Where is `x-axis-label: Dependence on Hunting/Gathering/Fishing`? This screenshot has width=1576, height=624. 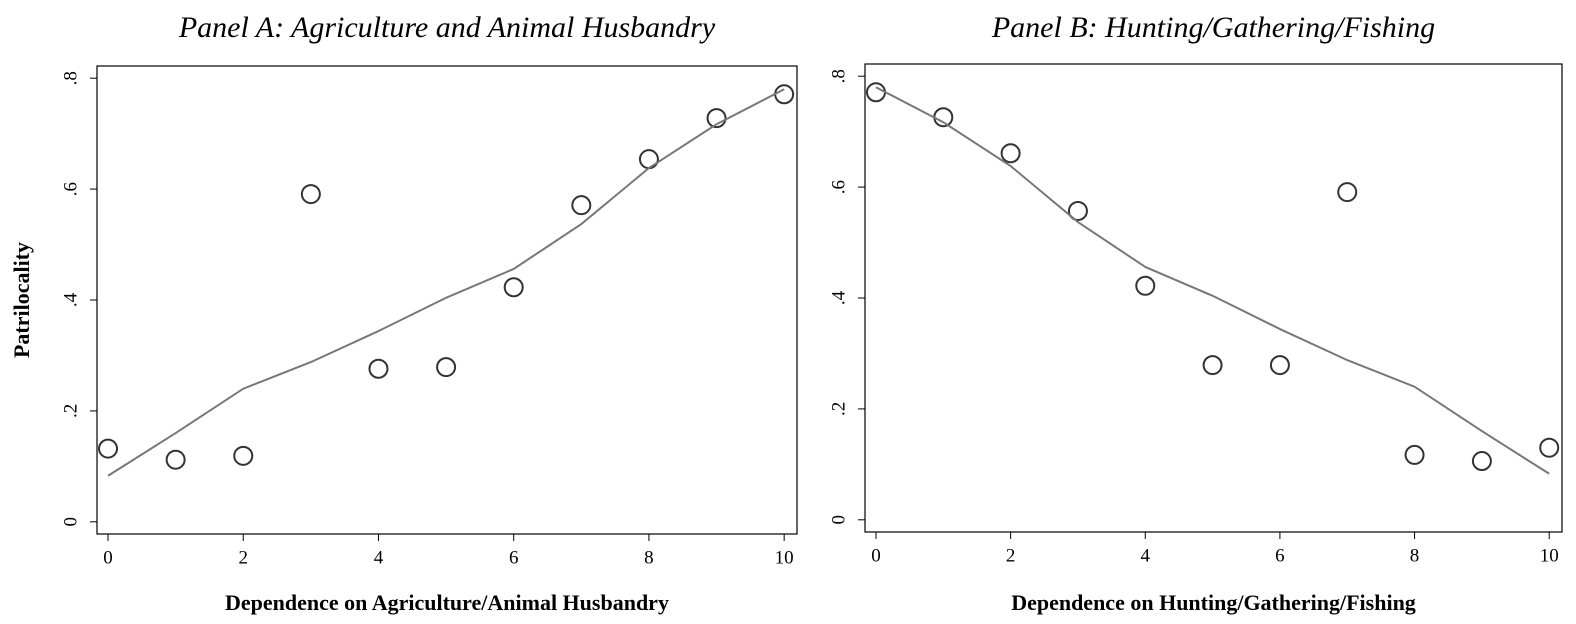
x-axis-label: Dependence on Hunting/Gathering/Fishing is located at coordinates (1213, 602).